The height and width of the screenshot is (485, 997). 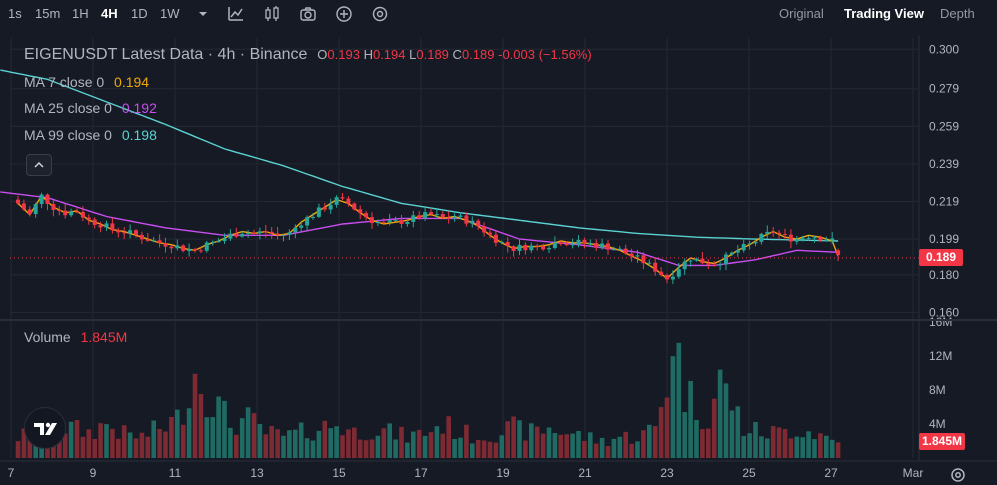 I want to click on time-tick-label: 9, so click(x=93, y=473).